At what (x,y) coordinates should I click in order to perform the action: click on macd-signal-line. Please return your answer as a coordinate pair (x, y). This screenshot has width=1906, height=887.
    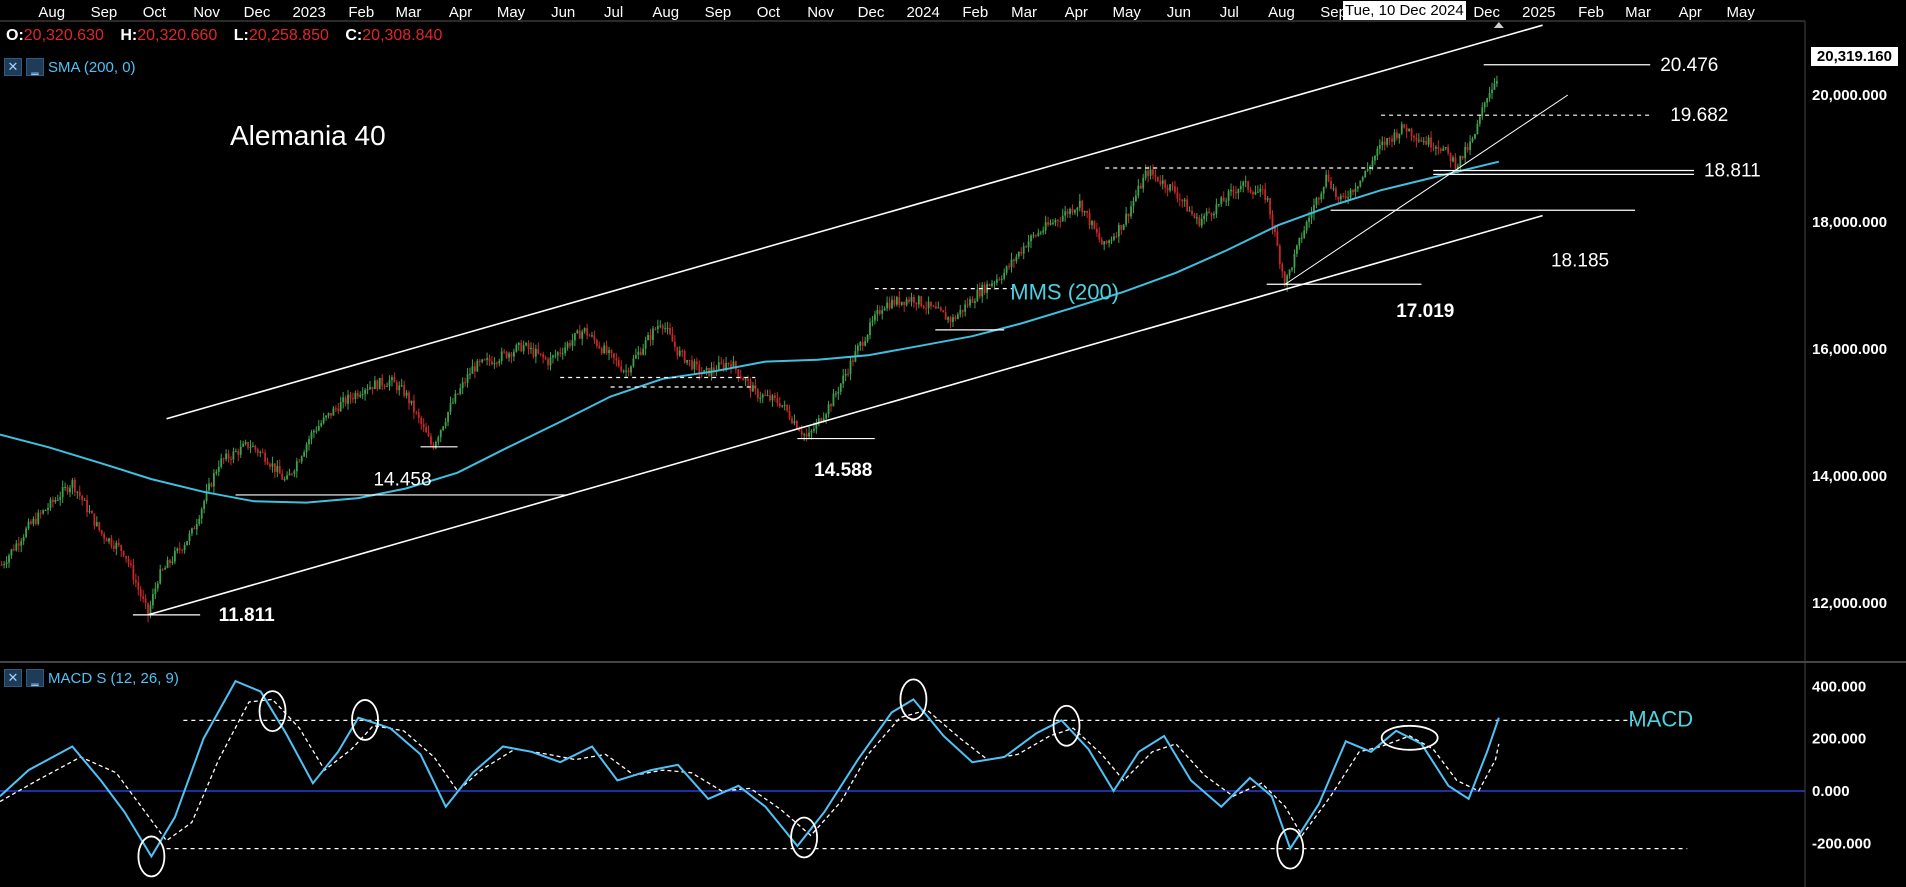
    Looking at the image, I should click on (750, 770).